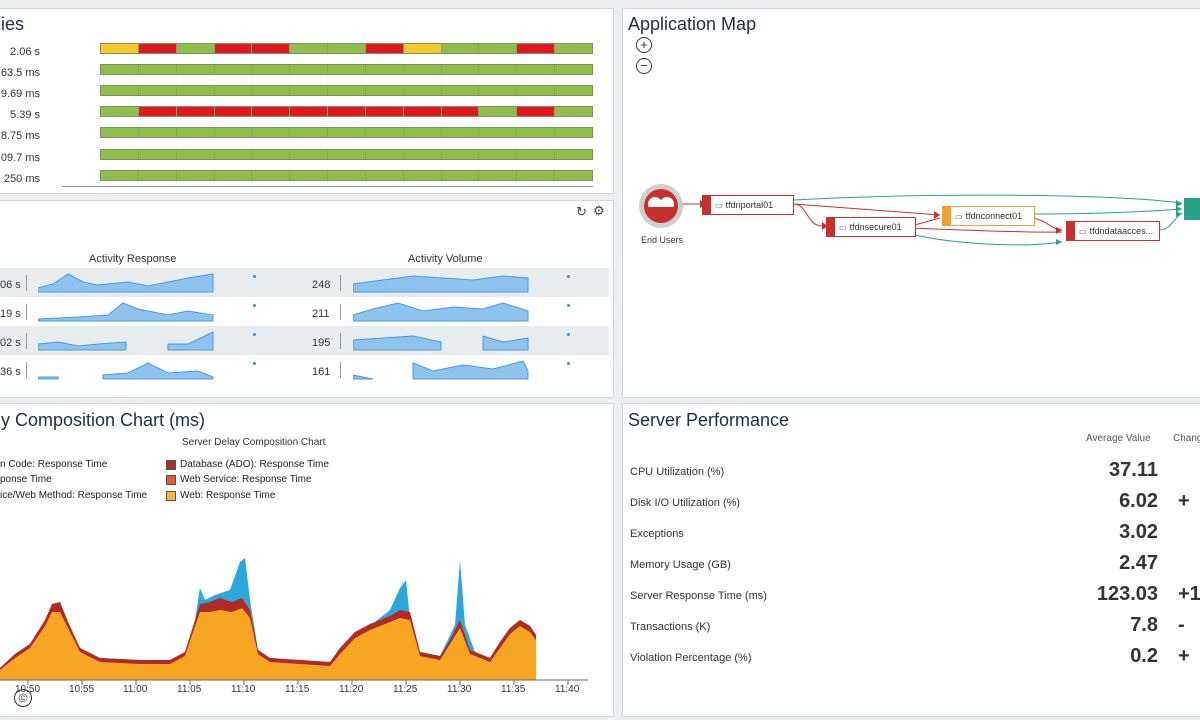 Image resolution: width=1200 pixels, height=720 pixels. Describe the element at coordinates (871, 227) in the screenshot. I see `node-tfdnsecure01: ▭ tfdnsecure01` at that location.